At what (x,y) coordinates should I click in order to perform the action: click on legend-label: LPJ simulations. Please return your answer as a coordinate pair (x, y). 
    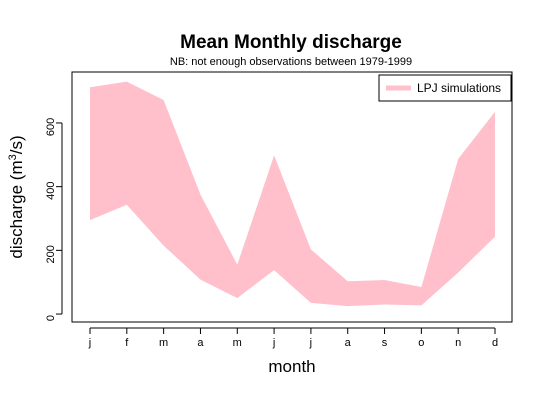
    Looking at the image, I should click on (459, 88).